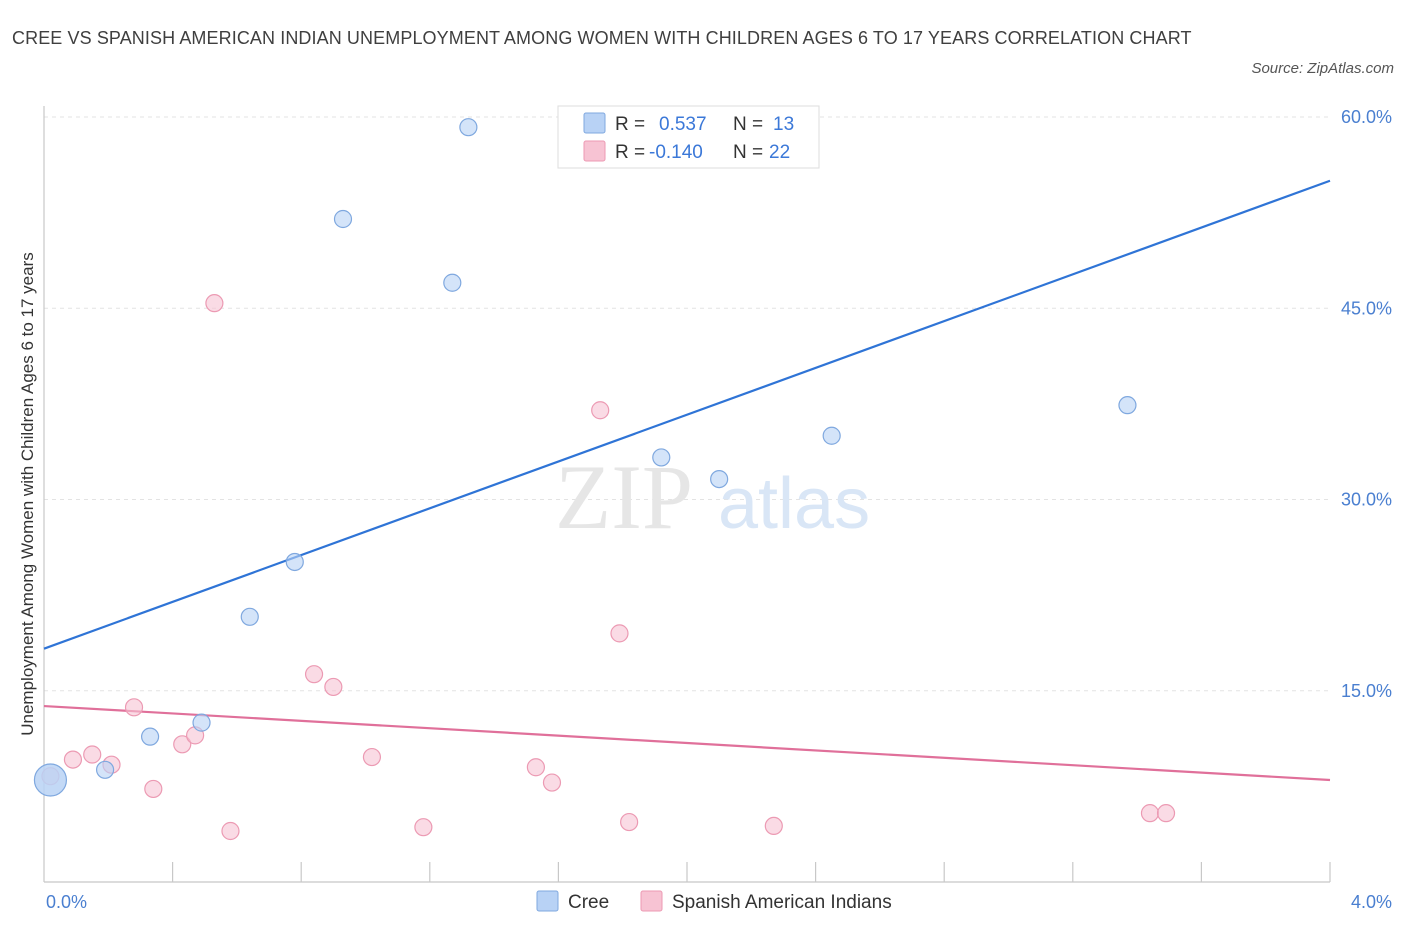 This screenshot has height=930, width=1406. I want to click on x-tick-labels: 0.0% 4.0%, so click(719, 902).